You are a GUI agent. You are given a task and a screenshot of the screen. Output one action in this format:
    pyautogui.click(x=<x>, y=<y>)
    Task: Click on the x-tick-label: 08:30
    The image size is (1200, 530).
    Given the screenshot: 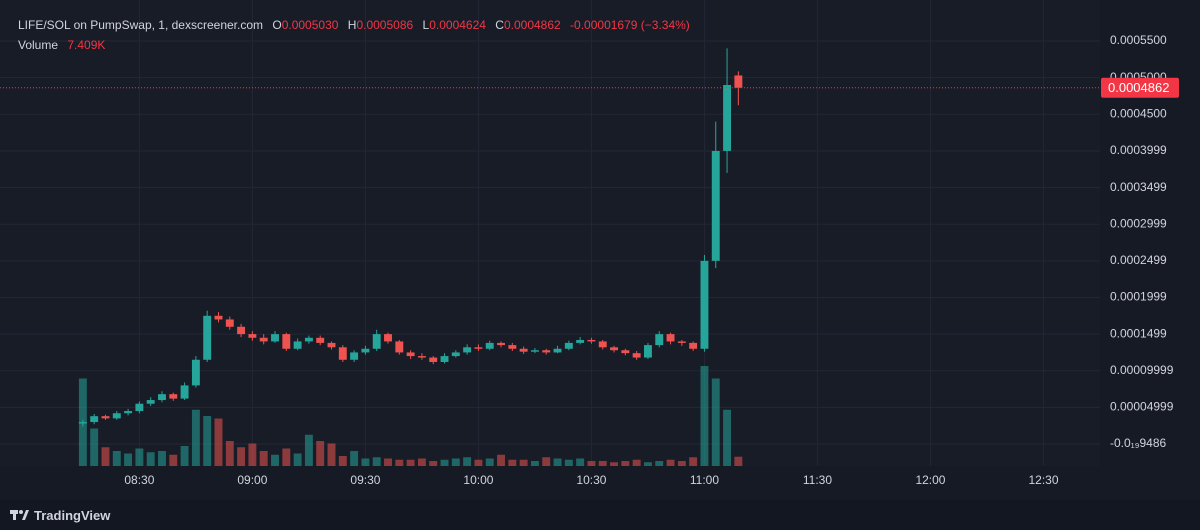 What is the action you would take?
    pyautogui.click(x=139, y=480)
    